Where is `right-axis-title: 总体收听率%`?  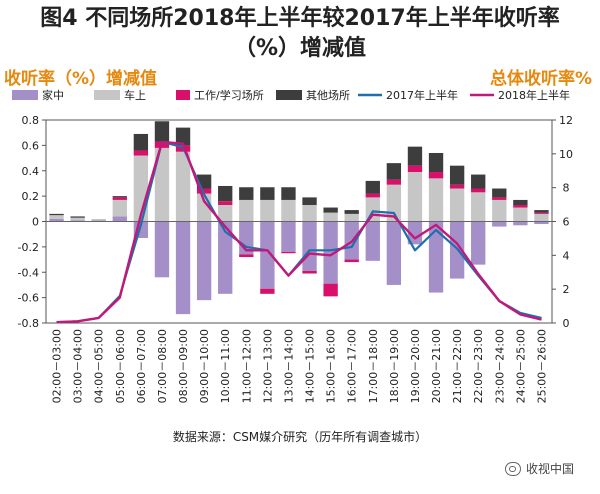 right-axis-title: 总体收听率% is located at coordinates (540, 79).